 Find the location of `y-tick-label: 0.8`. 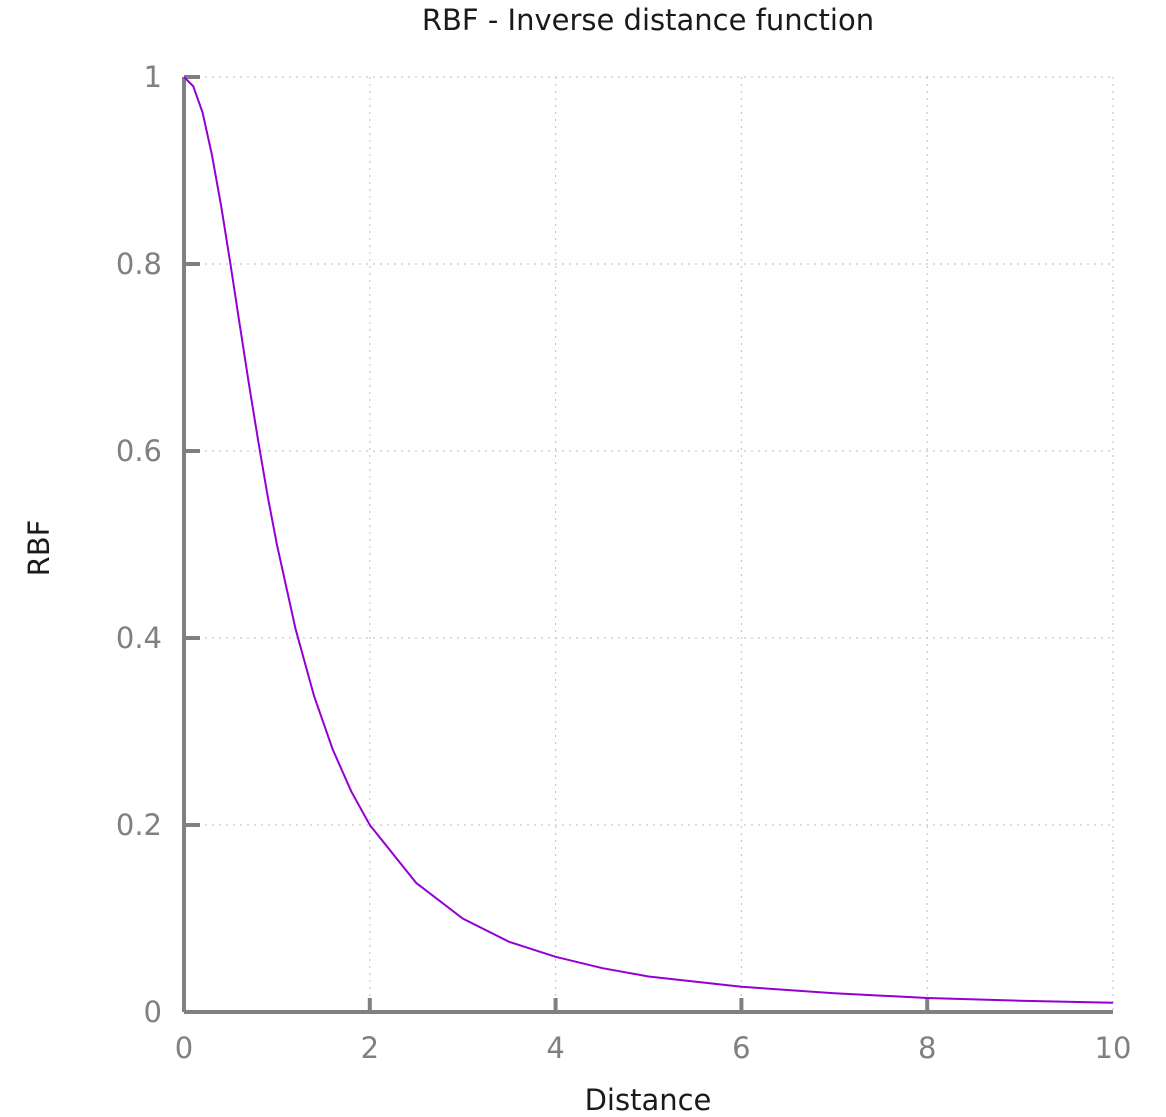

y-tick-label: 0.8 is located at coordinates (139, 264).